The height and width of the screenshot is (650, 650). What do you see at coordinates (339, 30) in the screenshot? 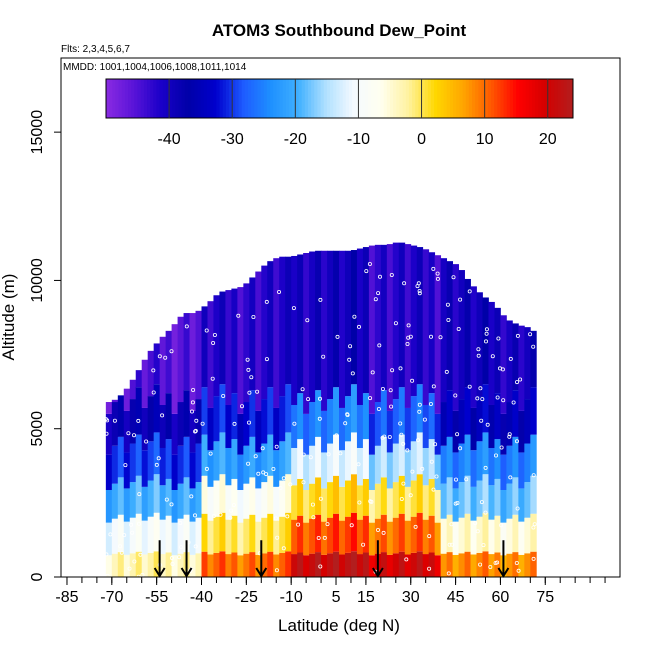
I see `chart-title: ATOM3 Southbound Dew_Point` at bounding box center [339, 30].